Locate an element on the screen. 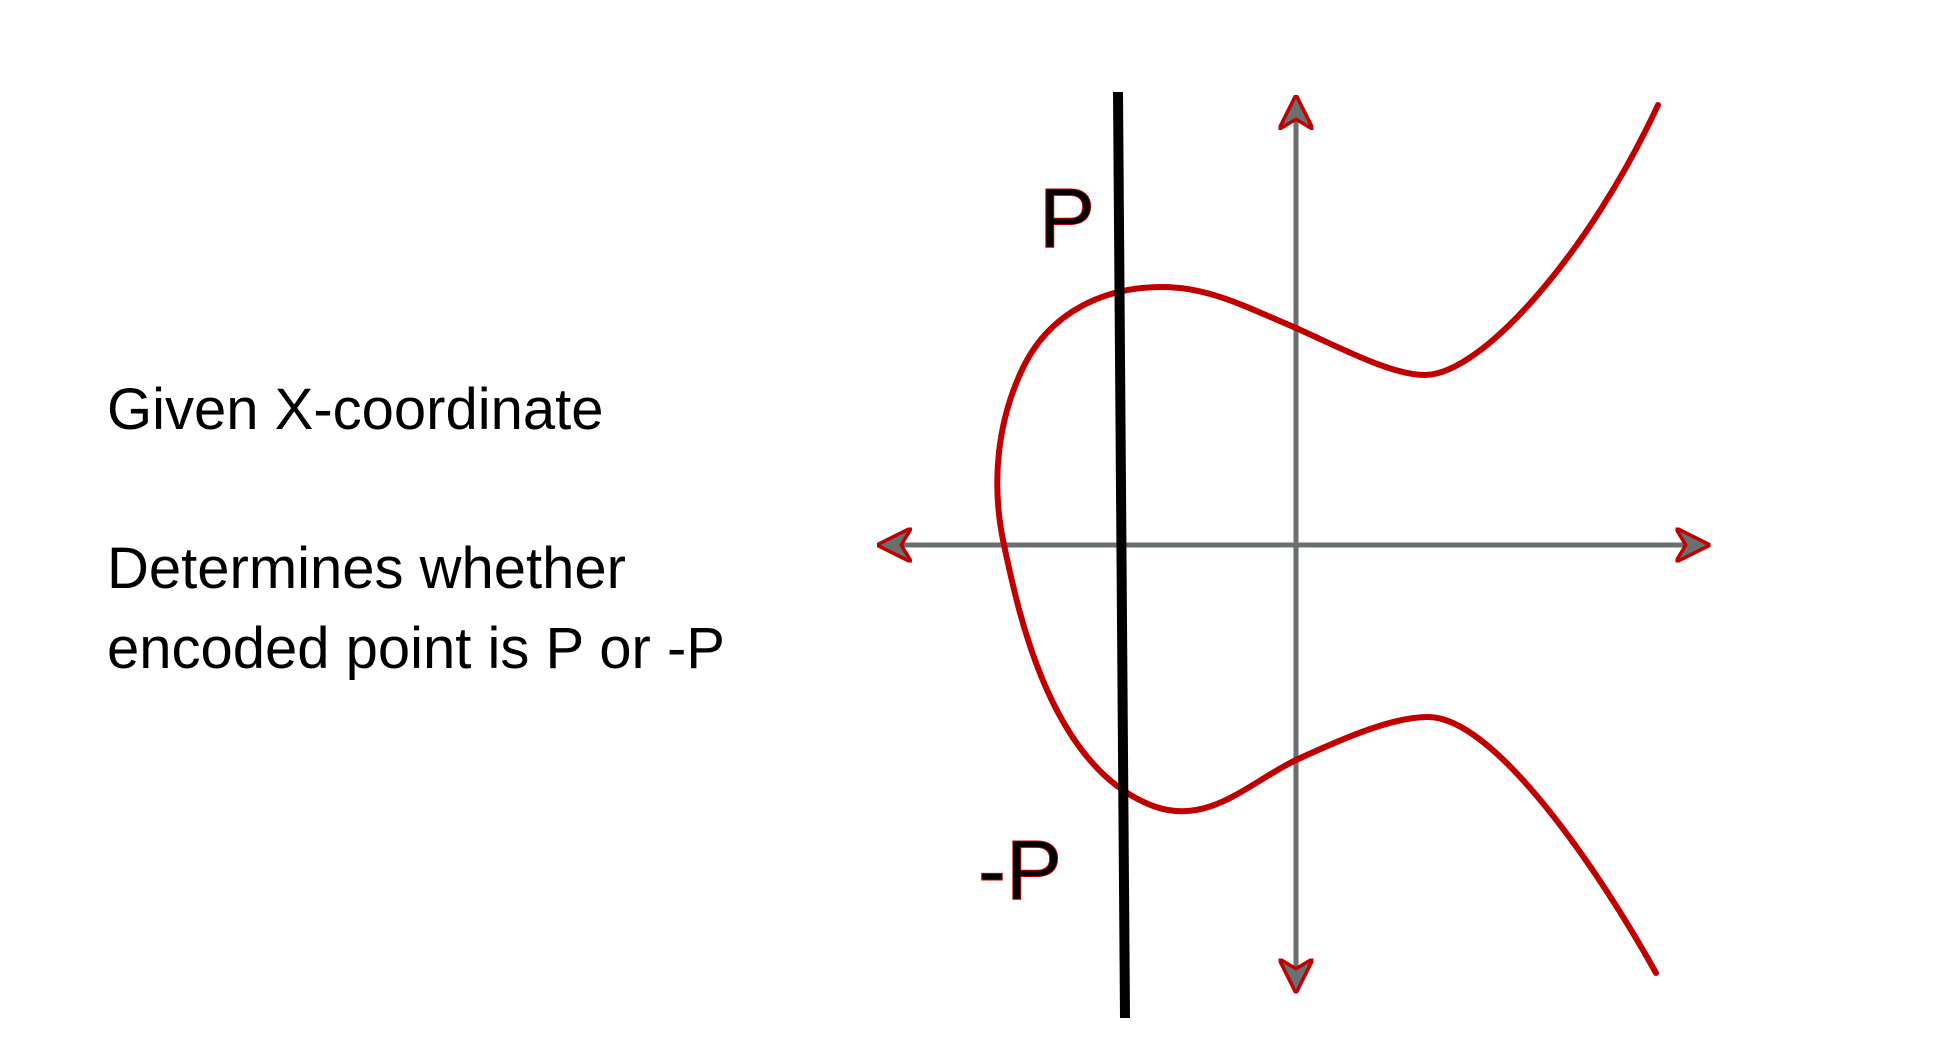 Image resolution: width=1939 pixels, height=1055 pixels. elliptic-curve-left-loop is located at coordinates (1146, 549).